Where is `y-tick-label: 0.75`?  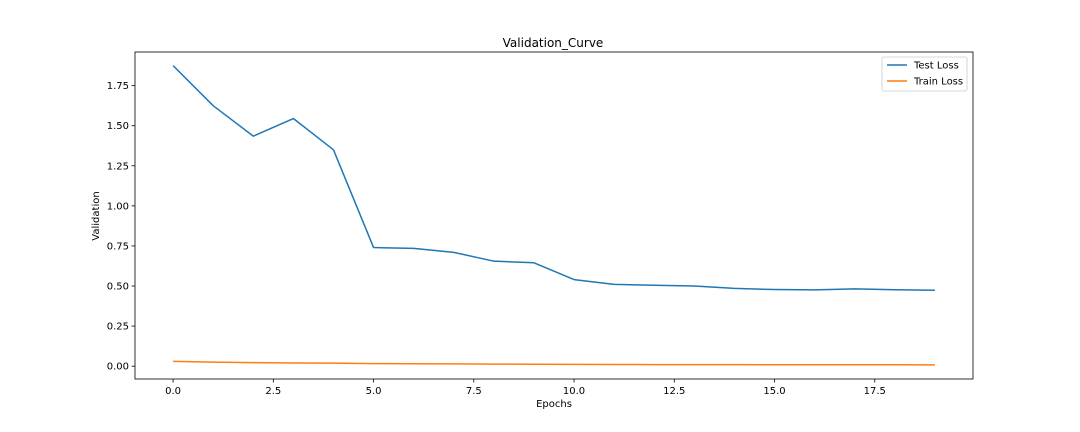
y-tick-label: 0.75 is located at coordinates (118, 246).